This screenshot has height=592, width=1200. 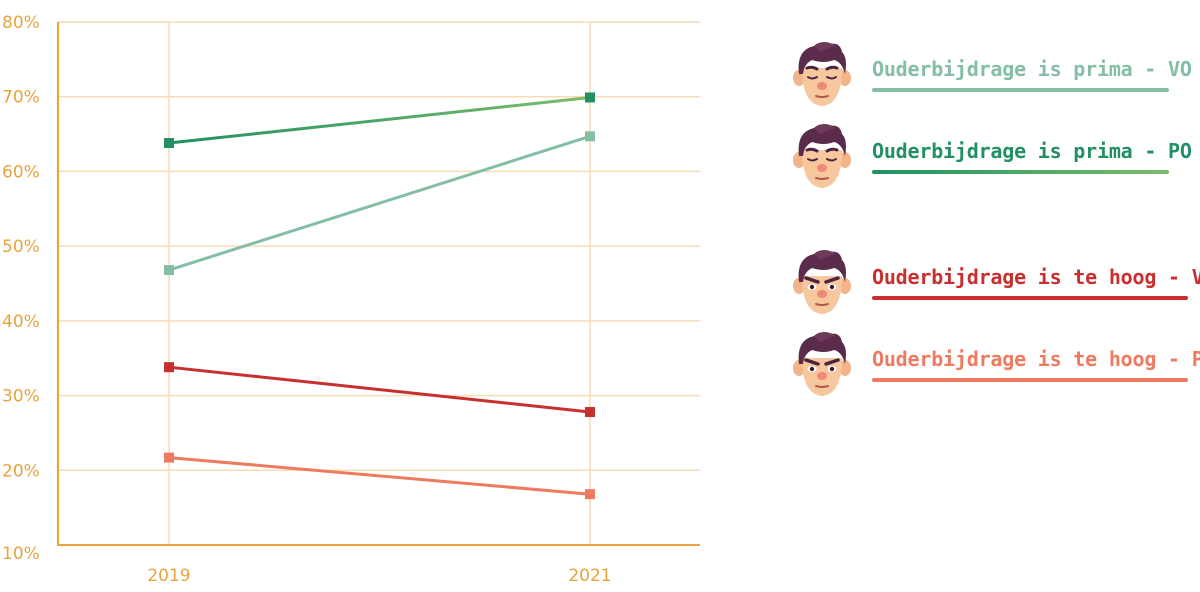 I want to click on y-tick-label: 40%, so click(x=21, y=322).